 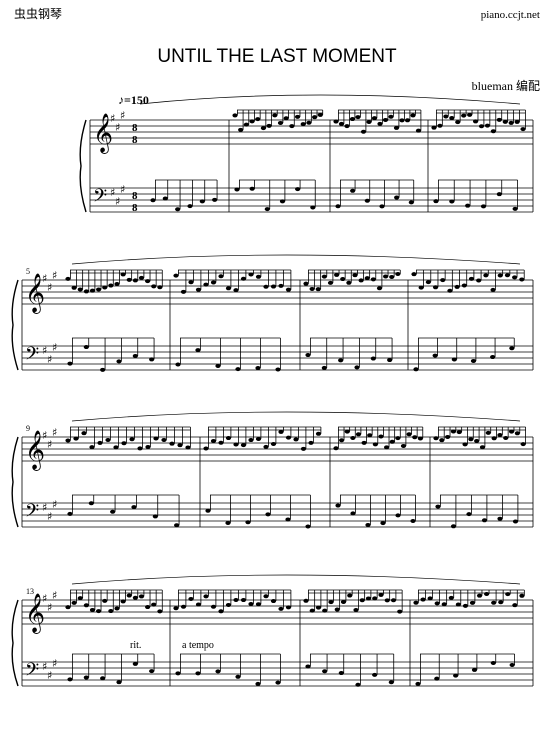 I want to click on site-left: 虫虫钢琴, so click(x=38, y=14).